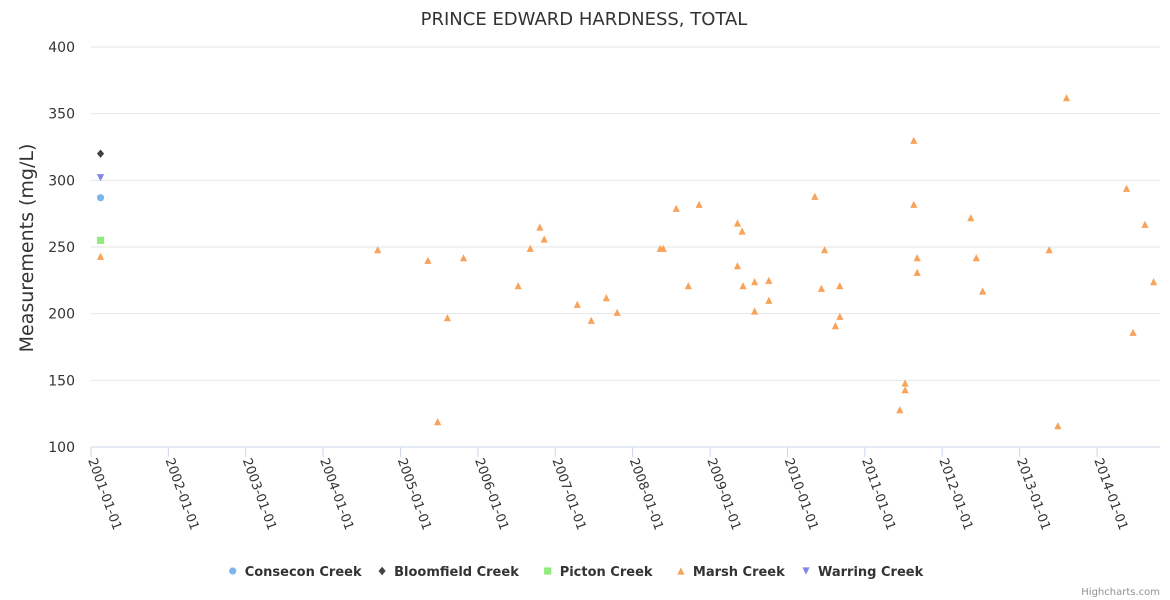  I want to click on legend-marker-marsh-creek, so click(681, 571).